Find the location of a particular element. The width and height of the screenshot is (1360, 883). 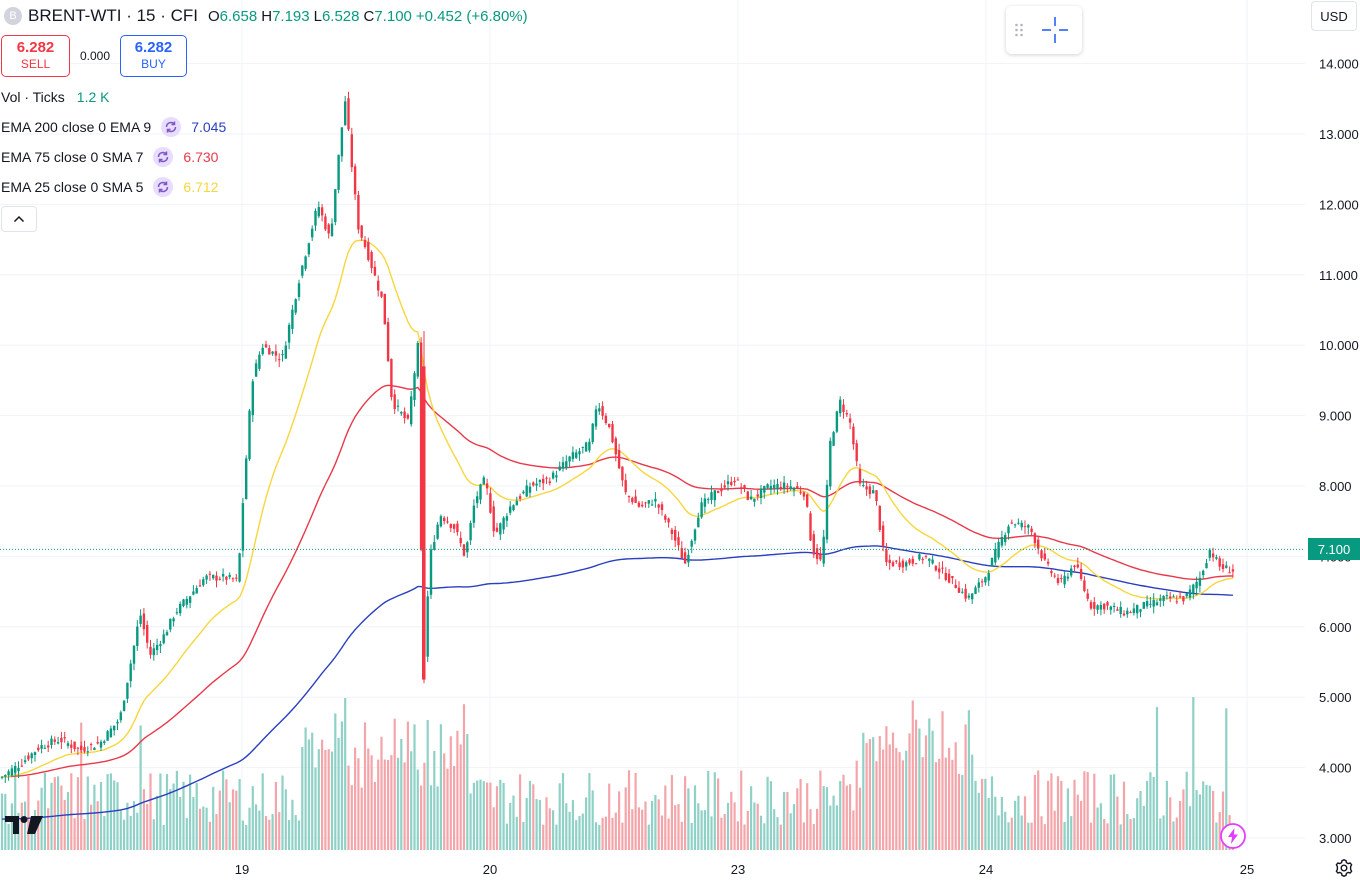

chevron-up-icon is located at coordinates (19, 219).